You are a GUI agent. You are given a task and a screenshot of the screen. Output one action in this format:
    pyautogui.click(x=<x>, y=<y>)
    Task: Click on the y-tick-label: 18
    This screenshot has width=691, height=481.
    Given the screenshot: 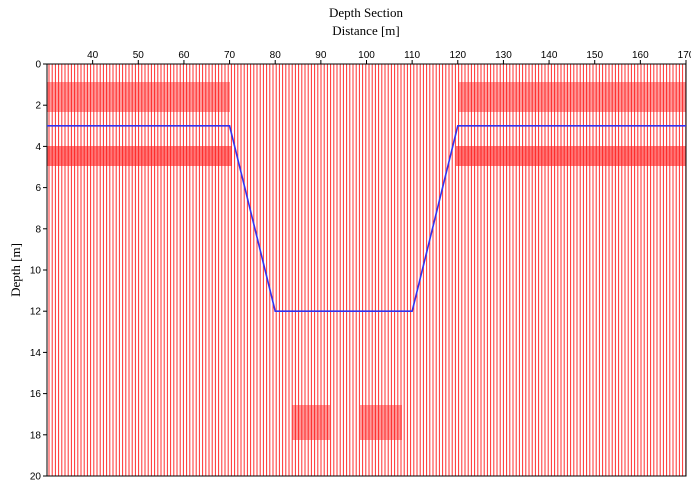 What is the action you would take?
    pyautogui.click(x=36, y=435)
    